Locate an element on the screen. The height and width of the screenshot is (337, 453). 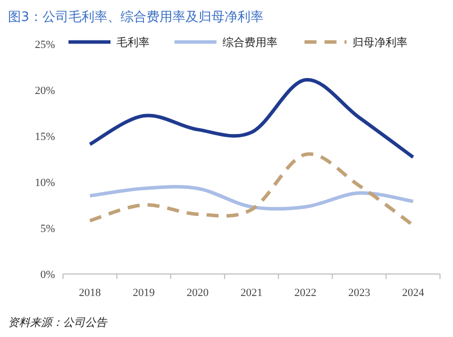
y-tick-label: 25% is located at coordinates (44, 45).